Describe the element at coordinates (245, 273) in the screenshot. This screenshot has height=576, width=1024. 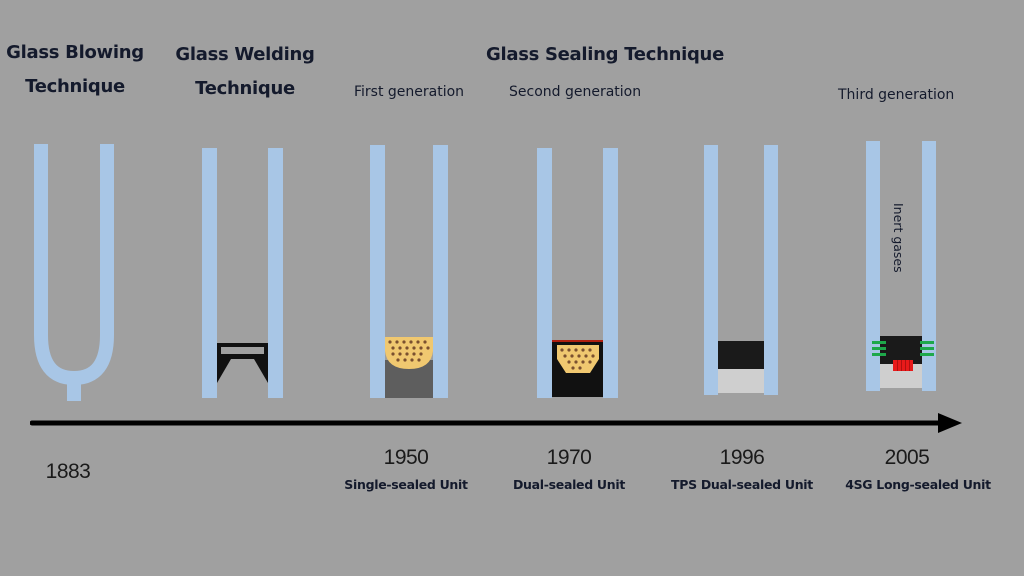
I see `glass-welding-diagram` at that location.